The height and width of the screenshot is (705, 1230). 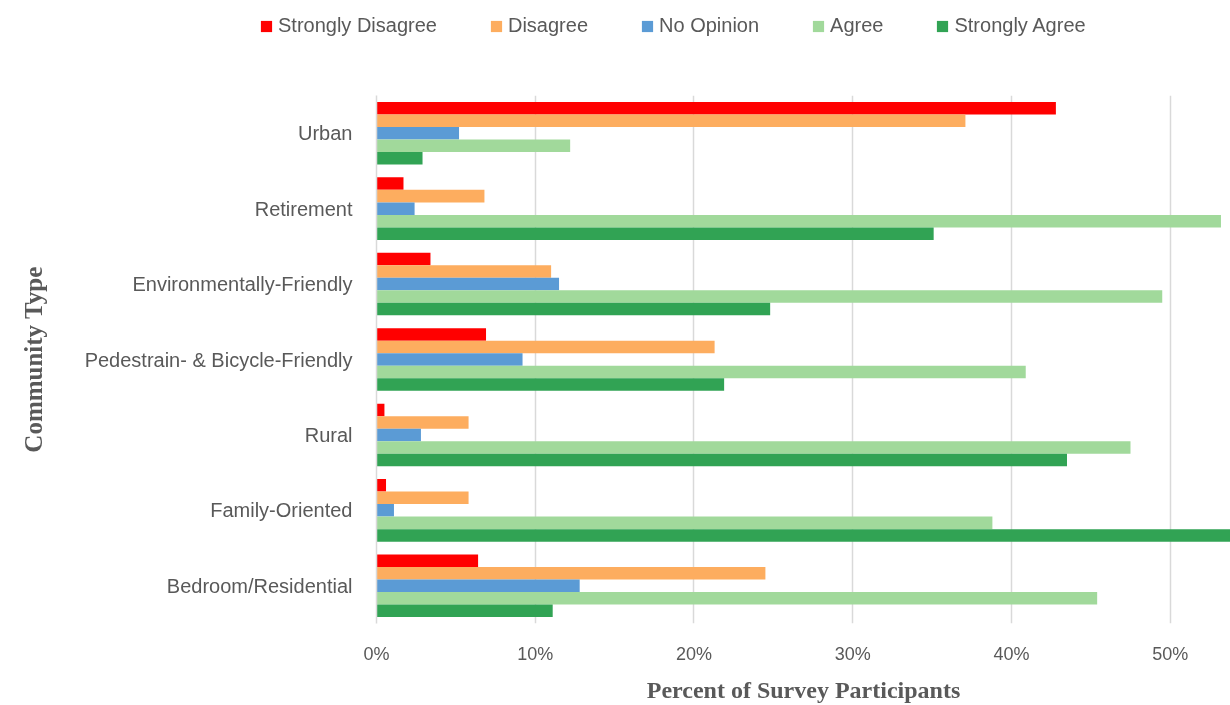 What do you see at coordinates (535, 653) in the screenshot?
I see `x-tick-label: 10%` at bounding box center [535, 653].